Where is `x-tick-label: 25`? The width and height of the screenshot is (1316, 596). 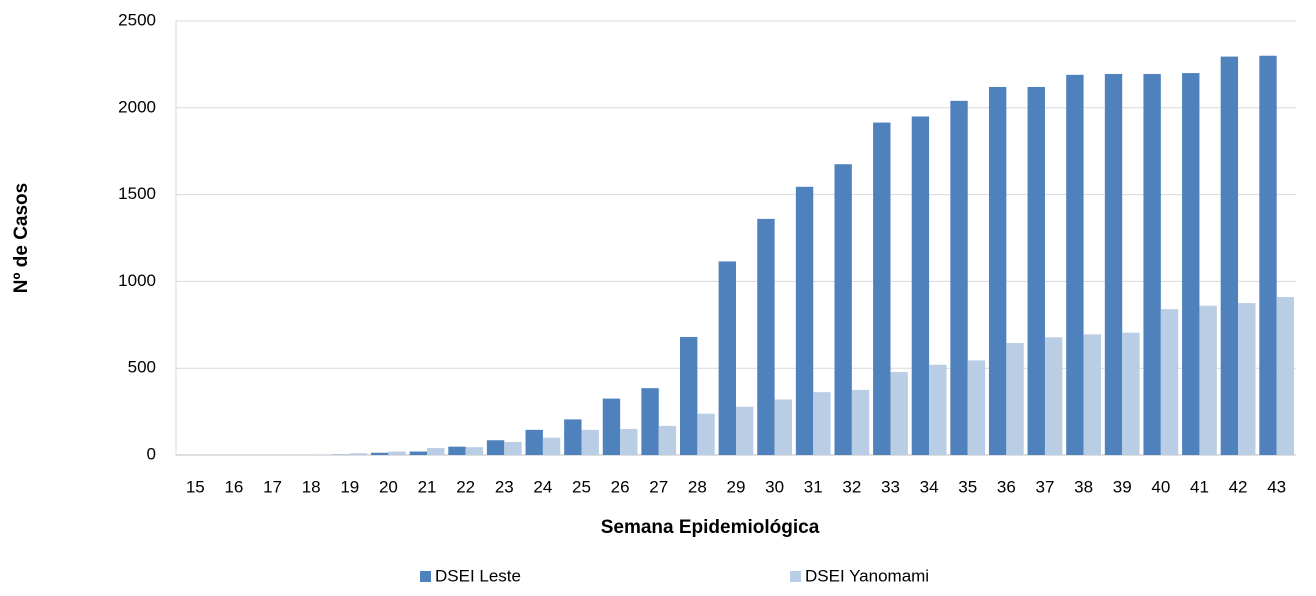 x-tick-label: 25 is located at coordinates (581, 486).